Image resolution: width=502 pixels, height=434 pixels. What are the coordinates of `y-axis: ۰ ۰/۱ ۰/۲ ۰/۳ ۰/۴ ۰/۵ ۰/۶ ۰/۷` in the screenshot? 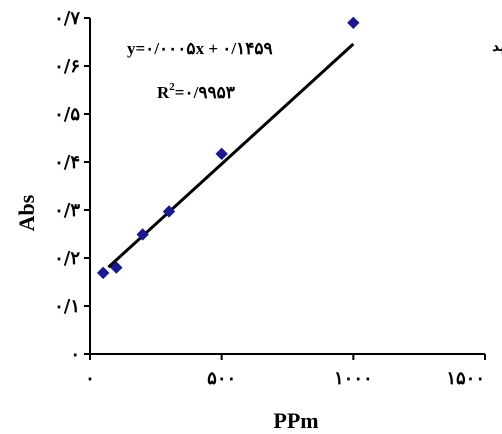 It's located at (72, 186).